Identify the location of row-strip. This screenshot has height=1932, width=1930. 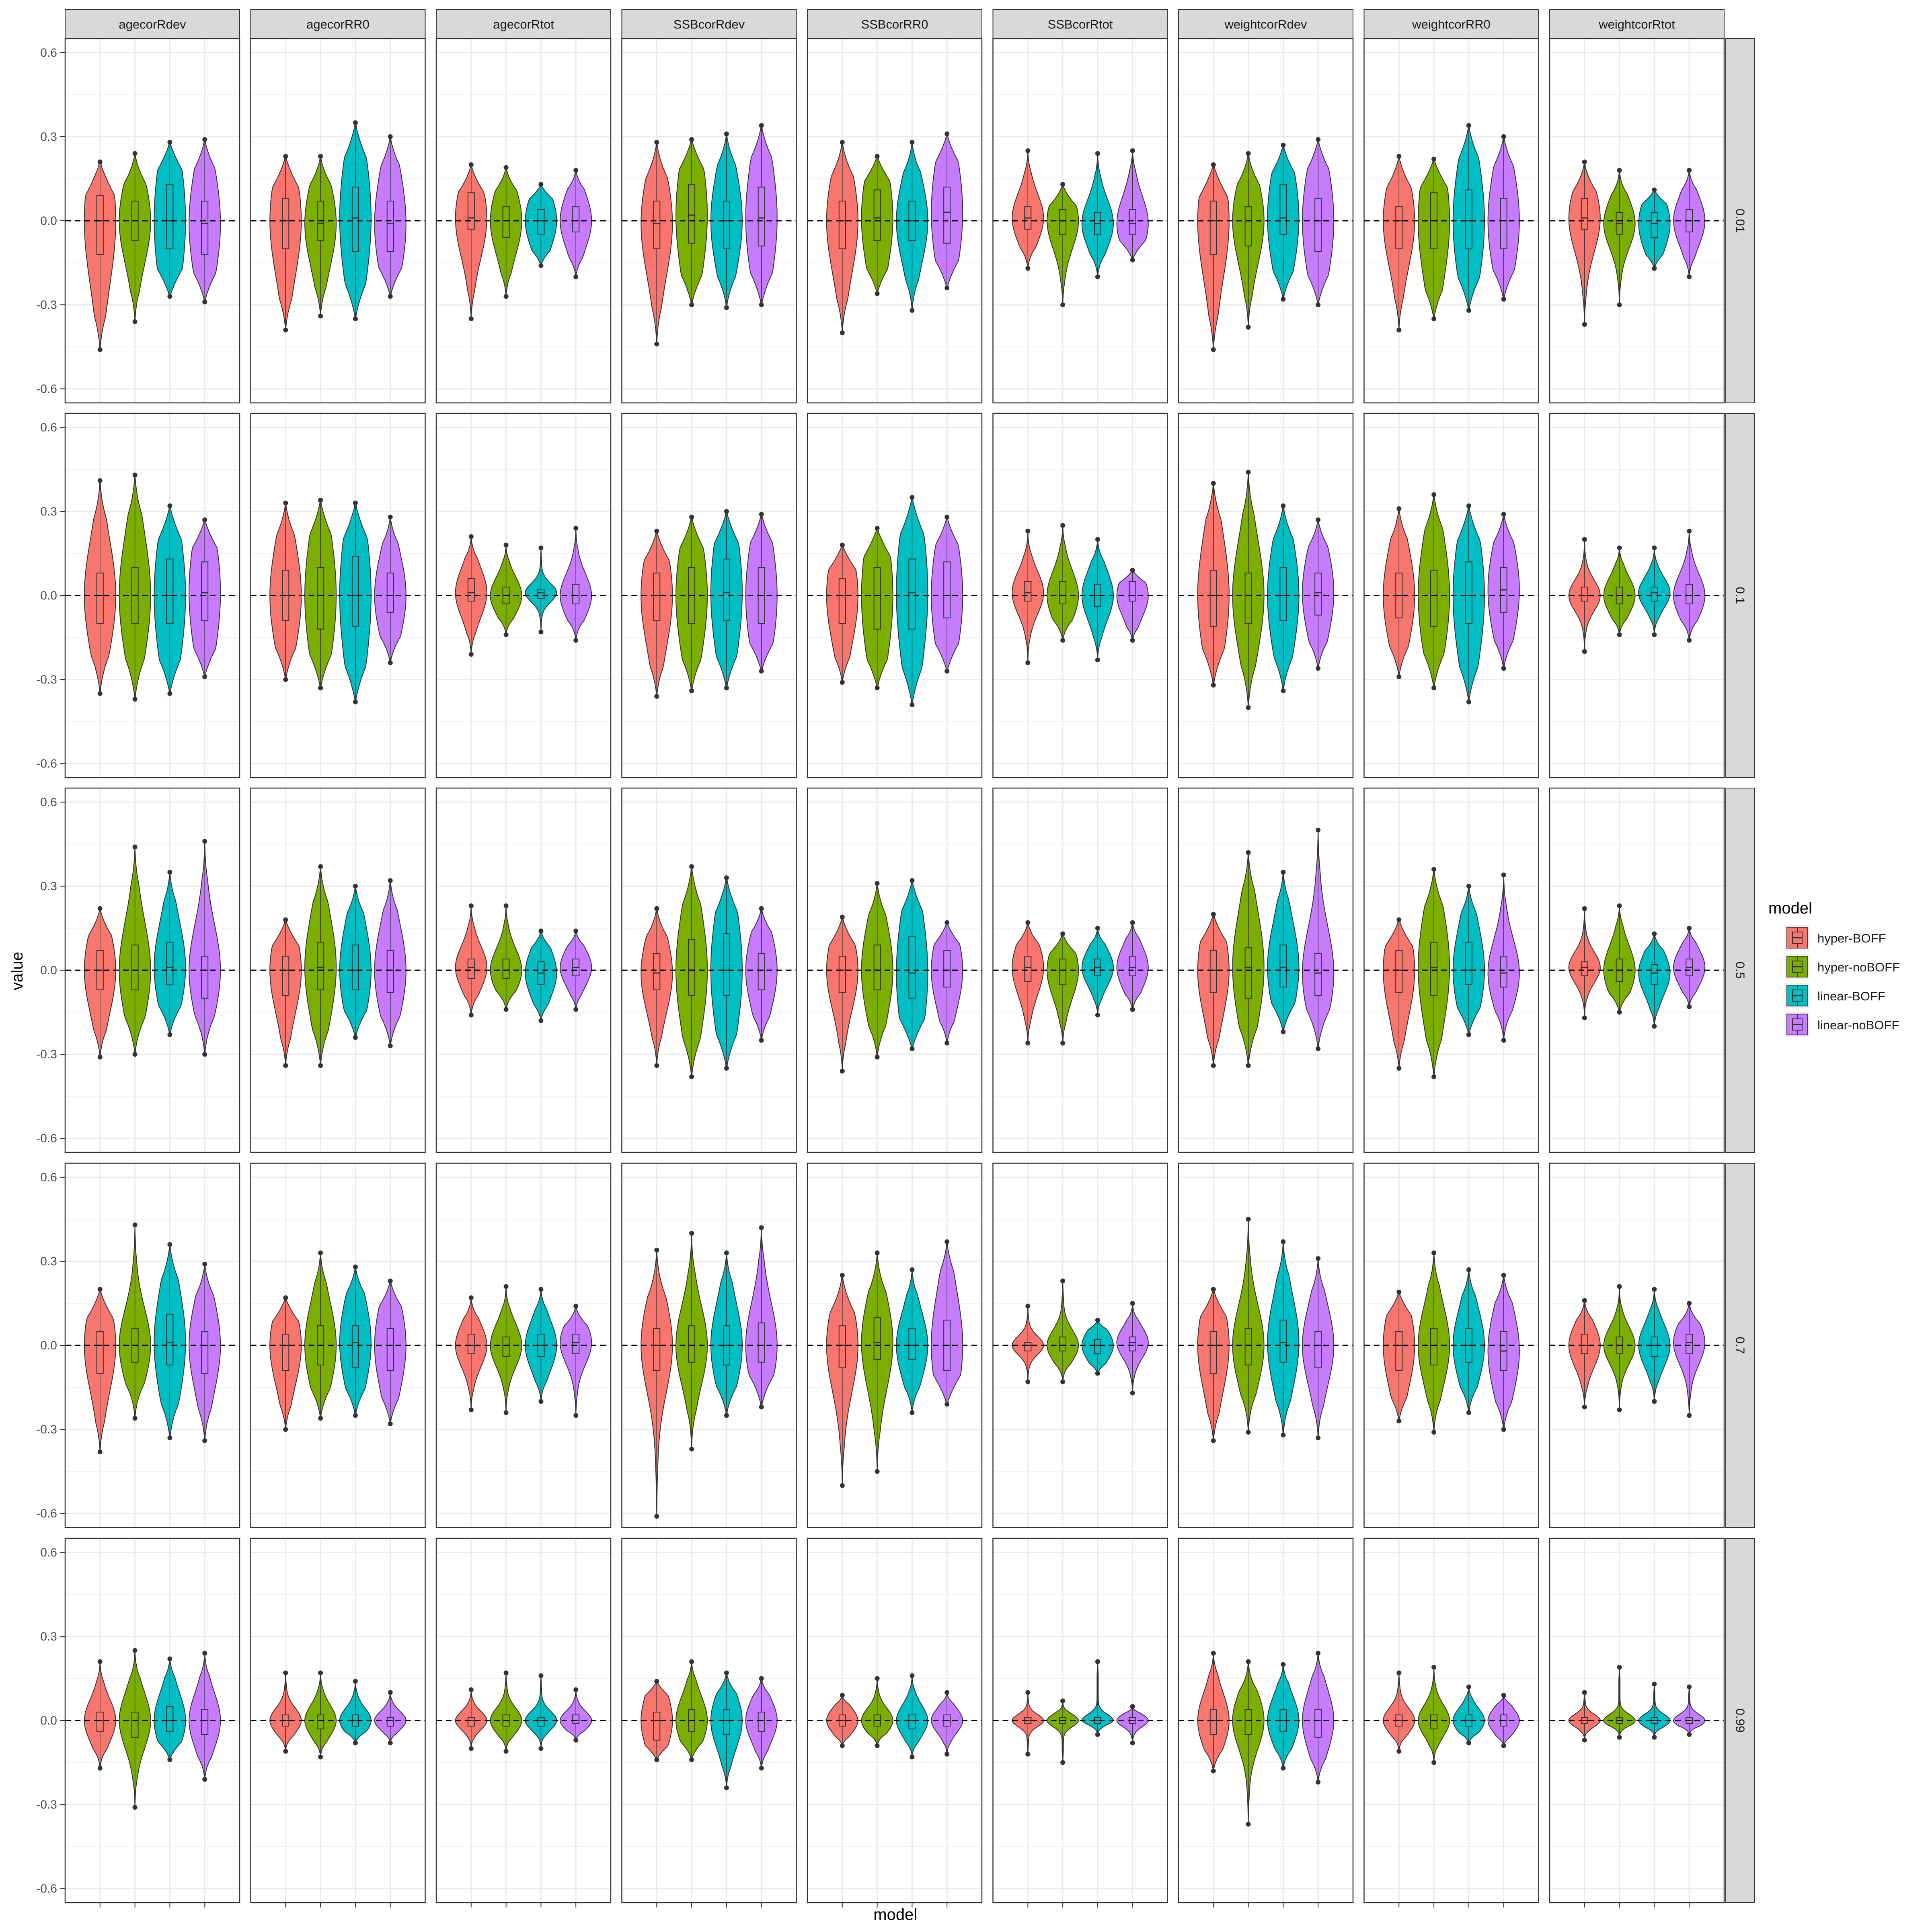
(1740, 1720).